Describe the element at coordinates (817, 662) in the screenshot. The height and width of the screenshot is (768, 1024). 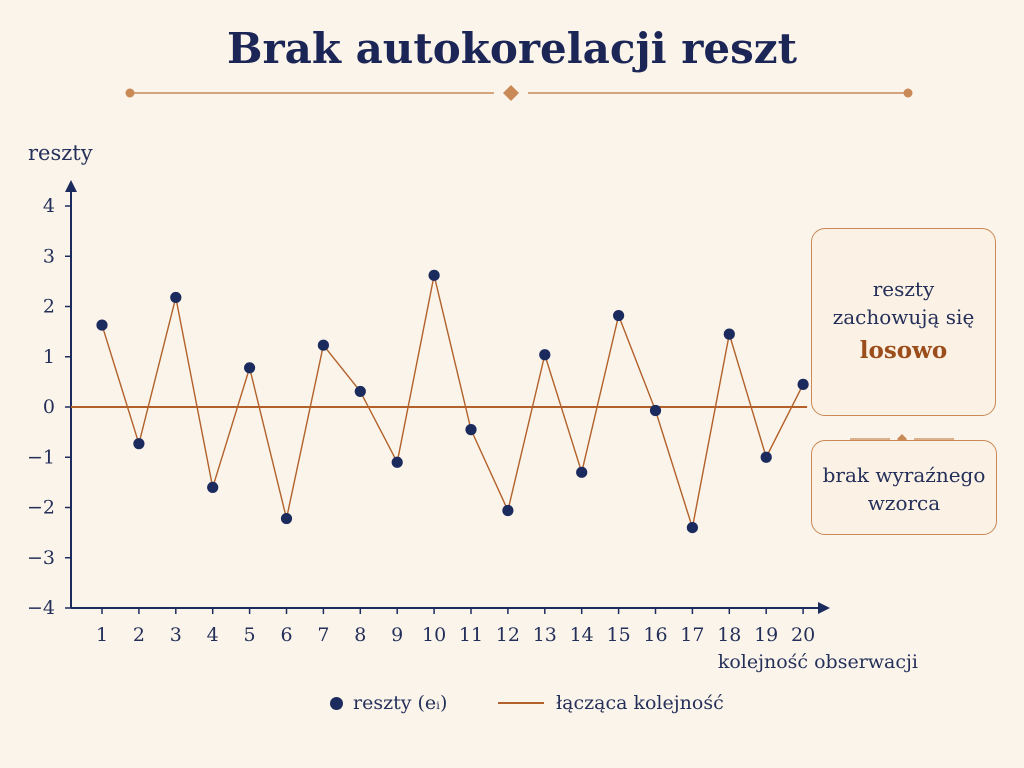
I see `x-axis-label: kolejność obserwacji` at that location.